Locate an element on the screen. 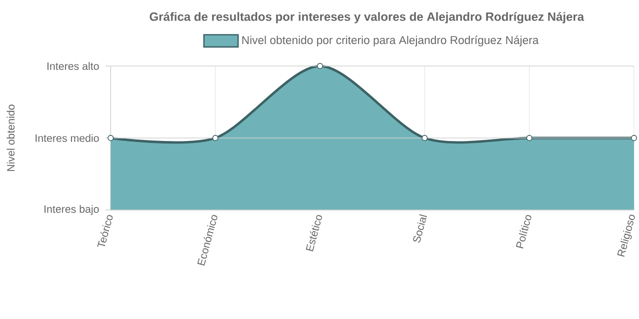  x-tick-label: Político is located at coordinates (524, 231).